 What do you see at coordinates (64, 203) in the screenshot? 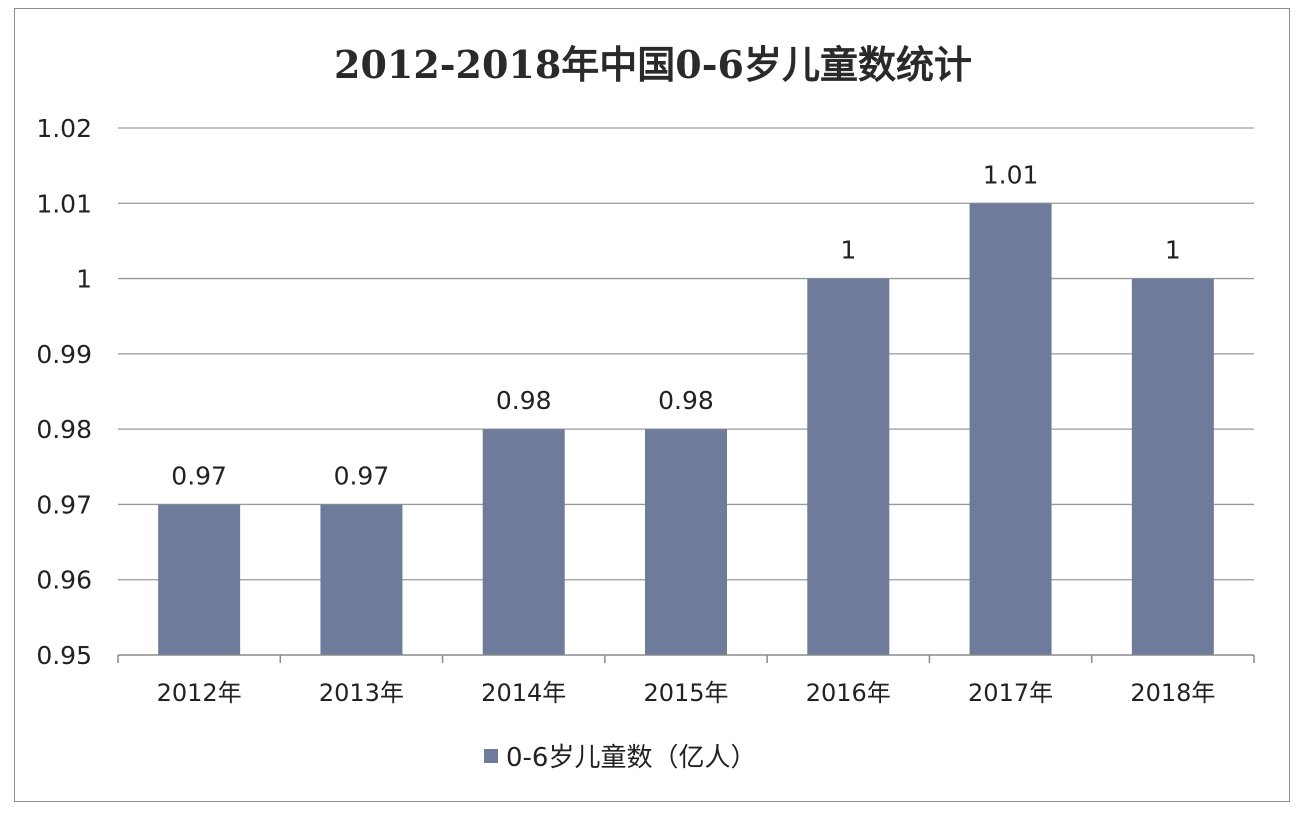
I see `y-tick-label: 1.01` at bounding box center [64, 203].